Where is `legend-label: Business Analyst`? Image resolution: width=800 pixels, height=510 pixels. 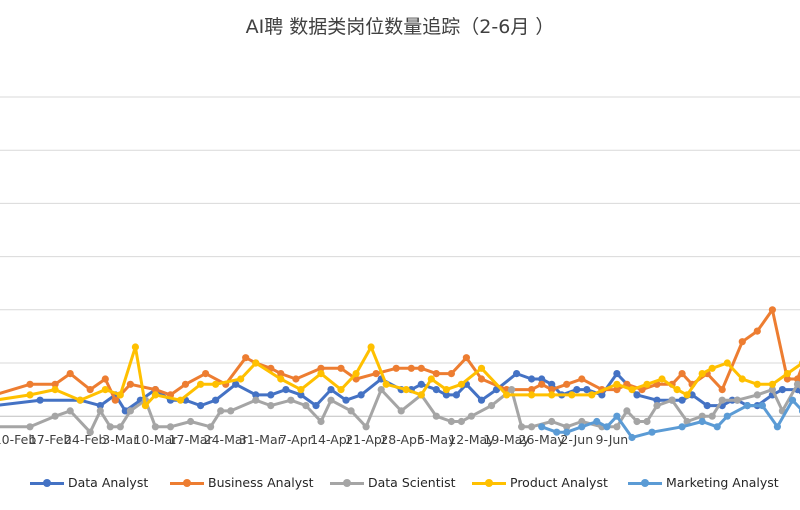
legend-label: Business Analyst is located at coordinates (261, 482).